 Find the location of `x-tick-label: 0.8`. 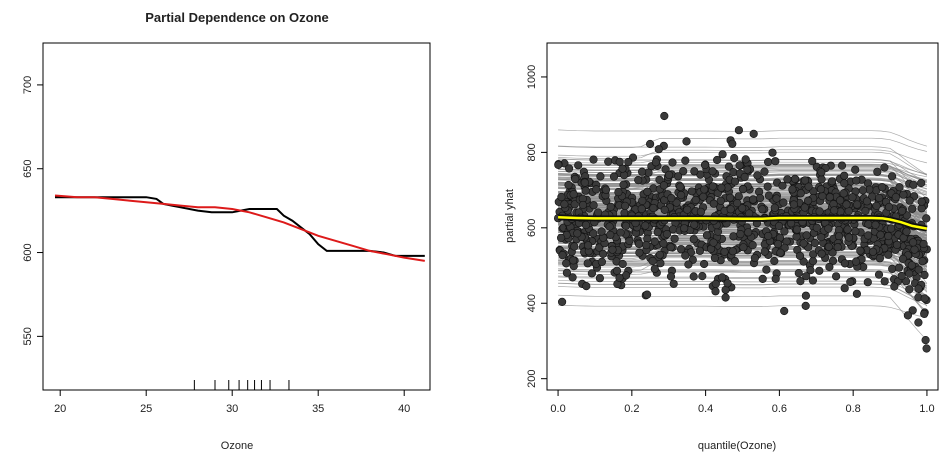

x-tick-label: 0.8 is located at coordinates (853, 409).